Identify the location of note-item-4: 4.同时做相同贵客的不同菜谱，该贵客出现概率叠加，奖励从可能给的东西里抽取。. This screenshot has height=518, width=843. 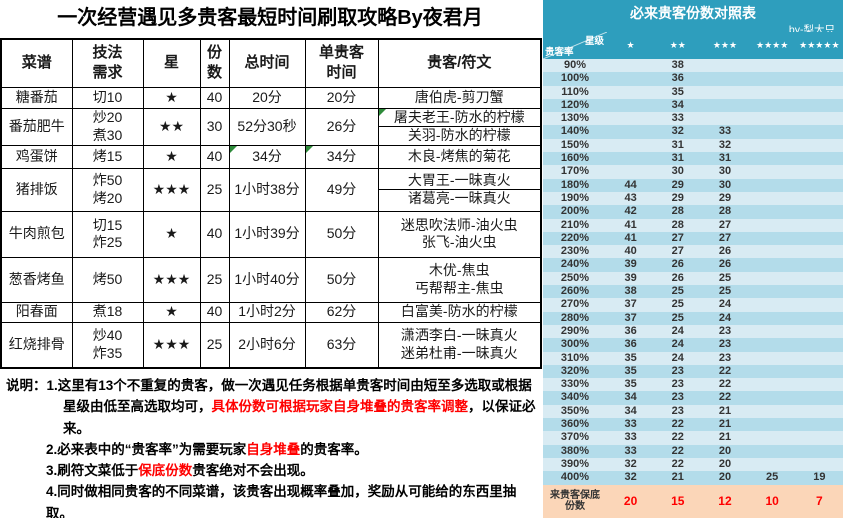
(272, 499).